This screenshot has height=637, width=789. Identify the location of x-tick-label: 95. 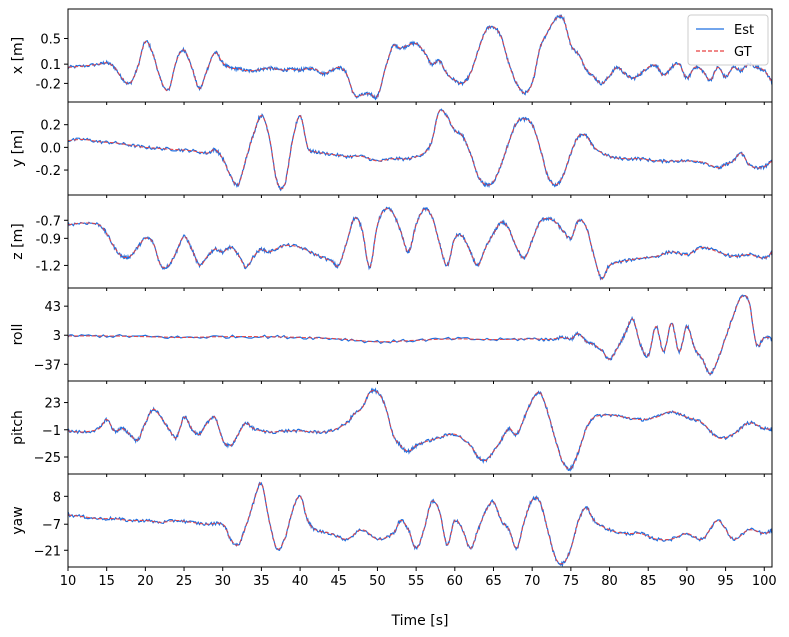
(725, 581).